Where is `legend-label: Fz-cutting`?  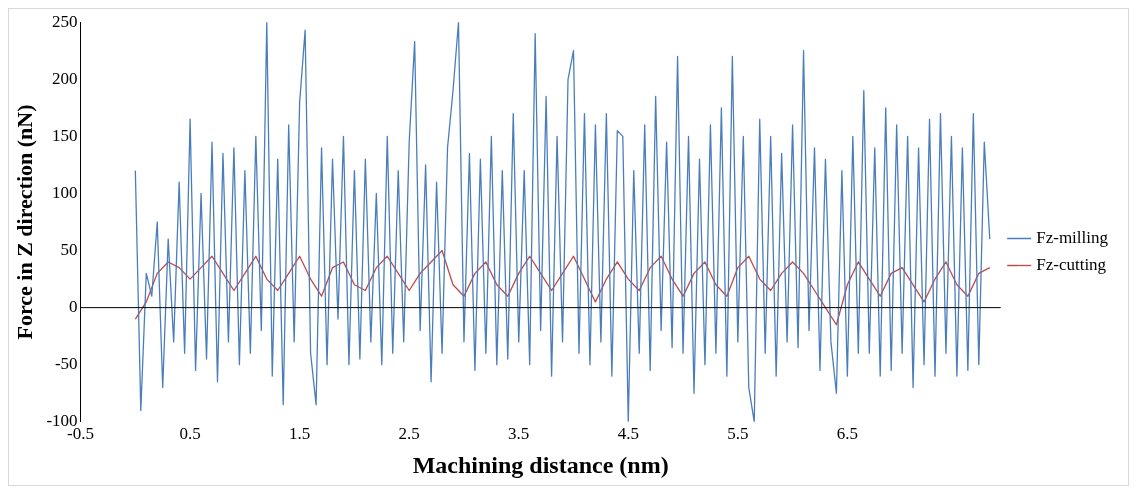 legend-label: Fz-cutting is located at coordinates (1071, 264).